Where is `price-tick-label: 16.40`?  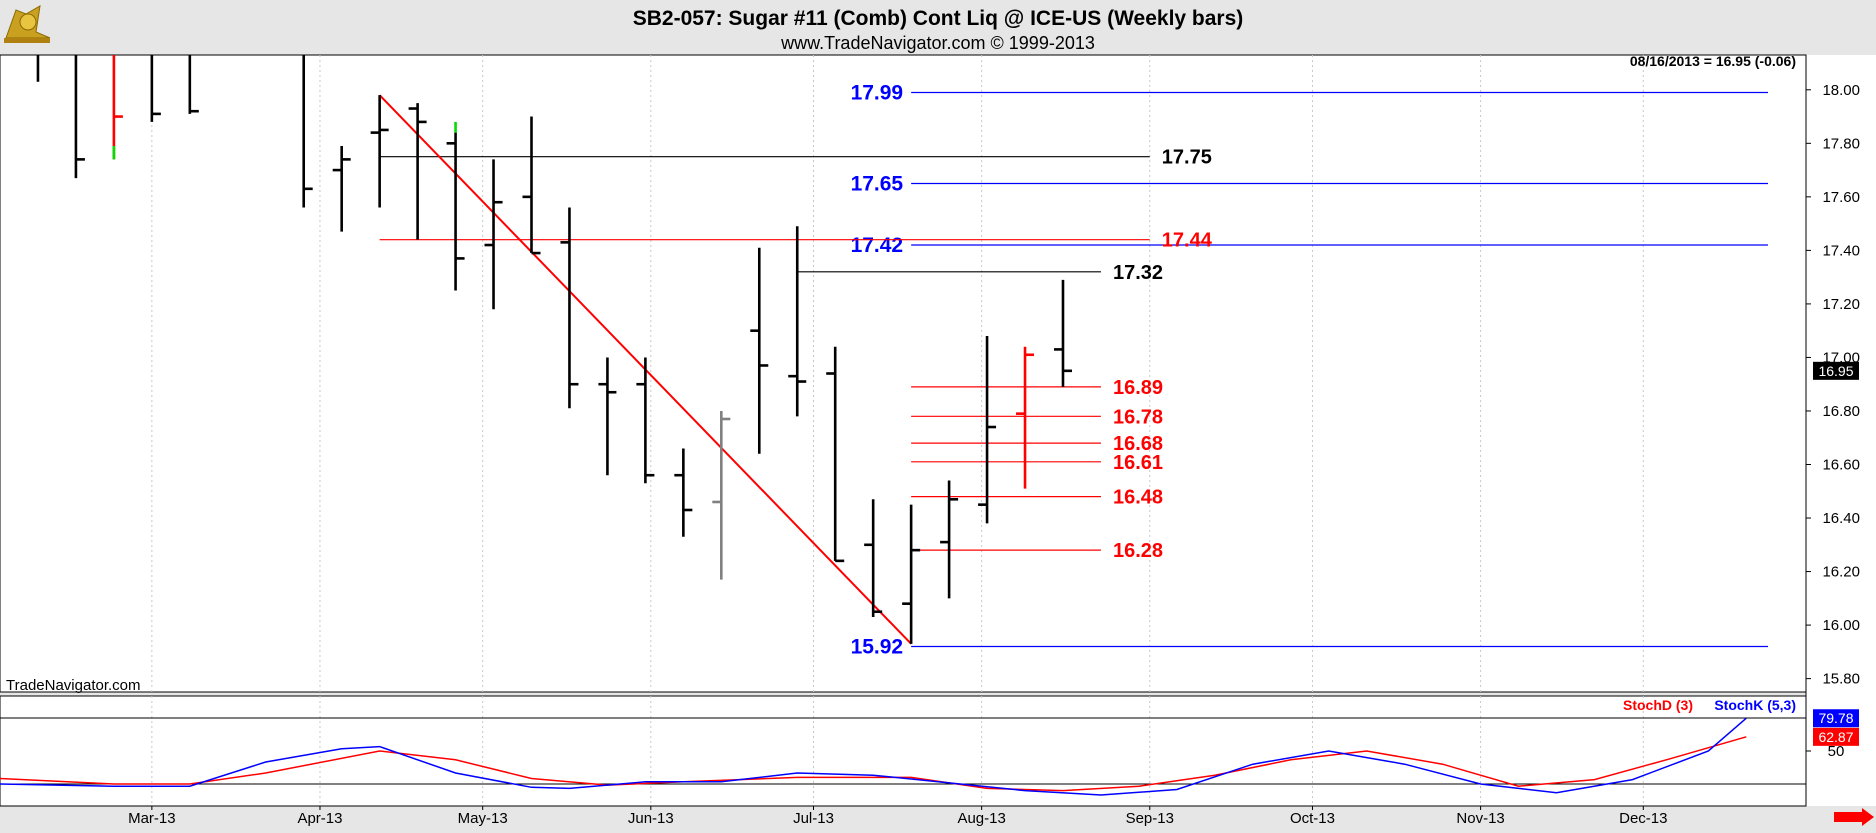
price-tick-label: 16.40 is located at coordinates (1841, 518).